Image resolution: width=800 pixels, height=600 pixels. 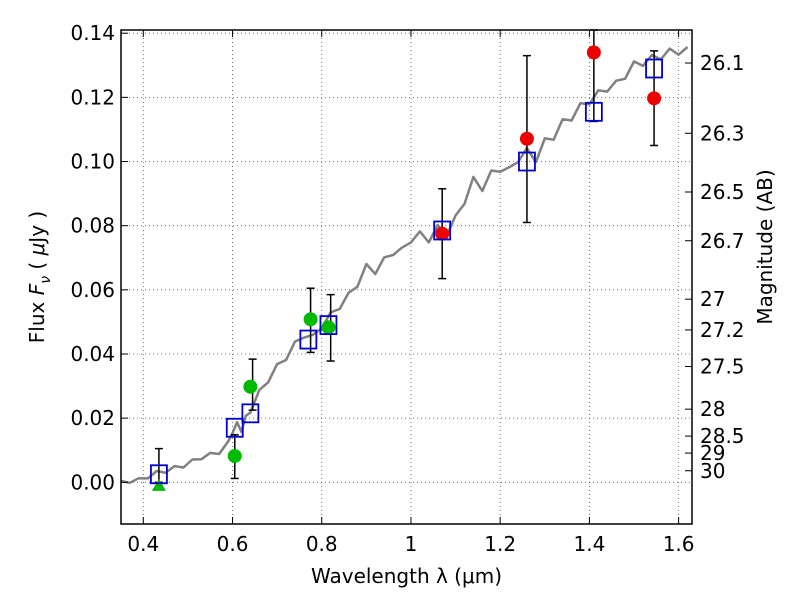 I want to click on y-tick-label: 0.04, so click(x=92, y=354).